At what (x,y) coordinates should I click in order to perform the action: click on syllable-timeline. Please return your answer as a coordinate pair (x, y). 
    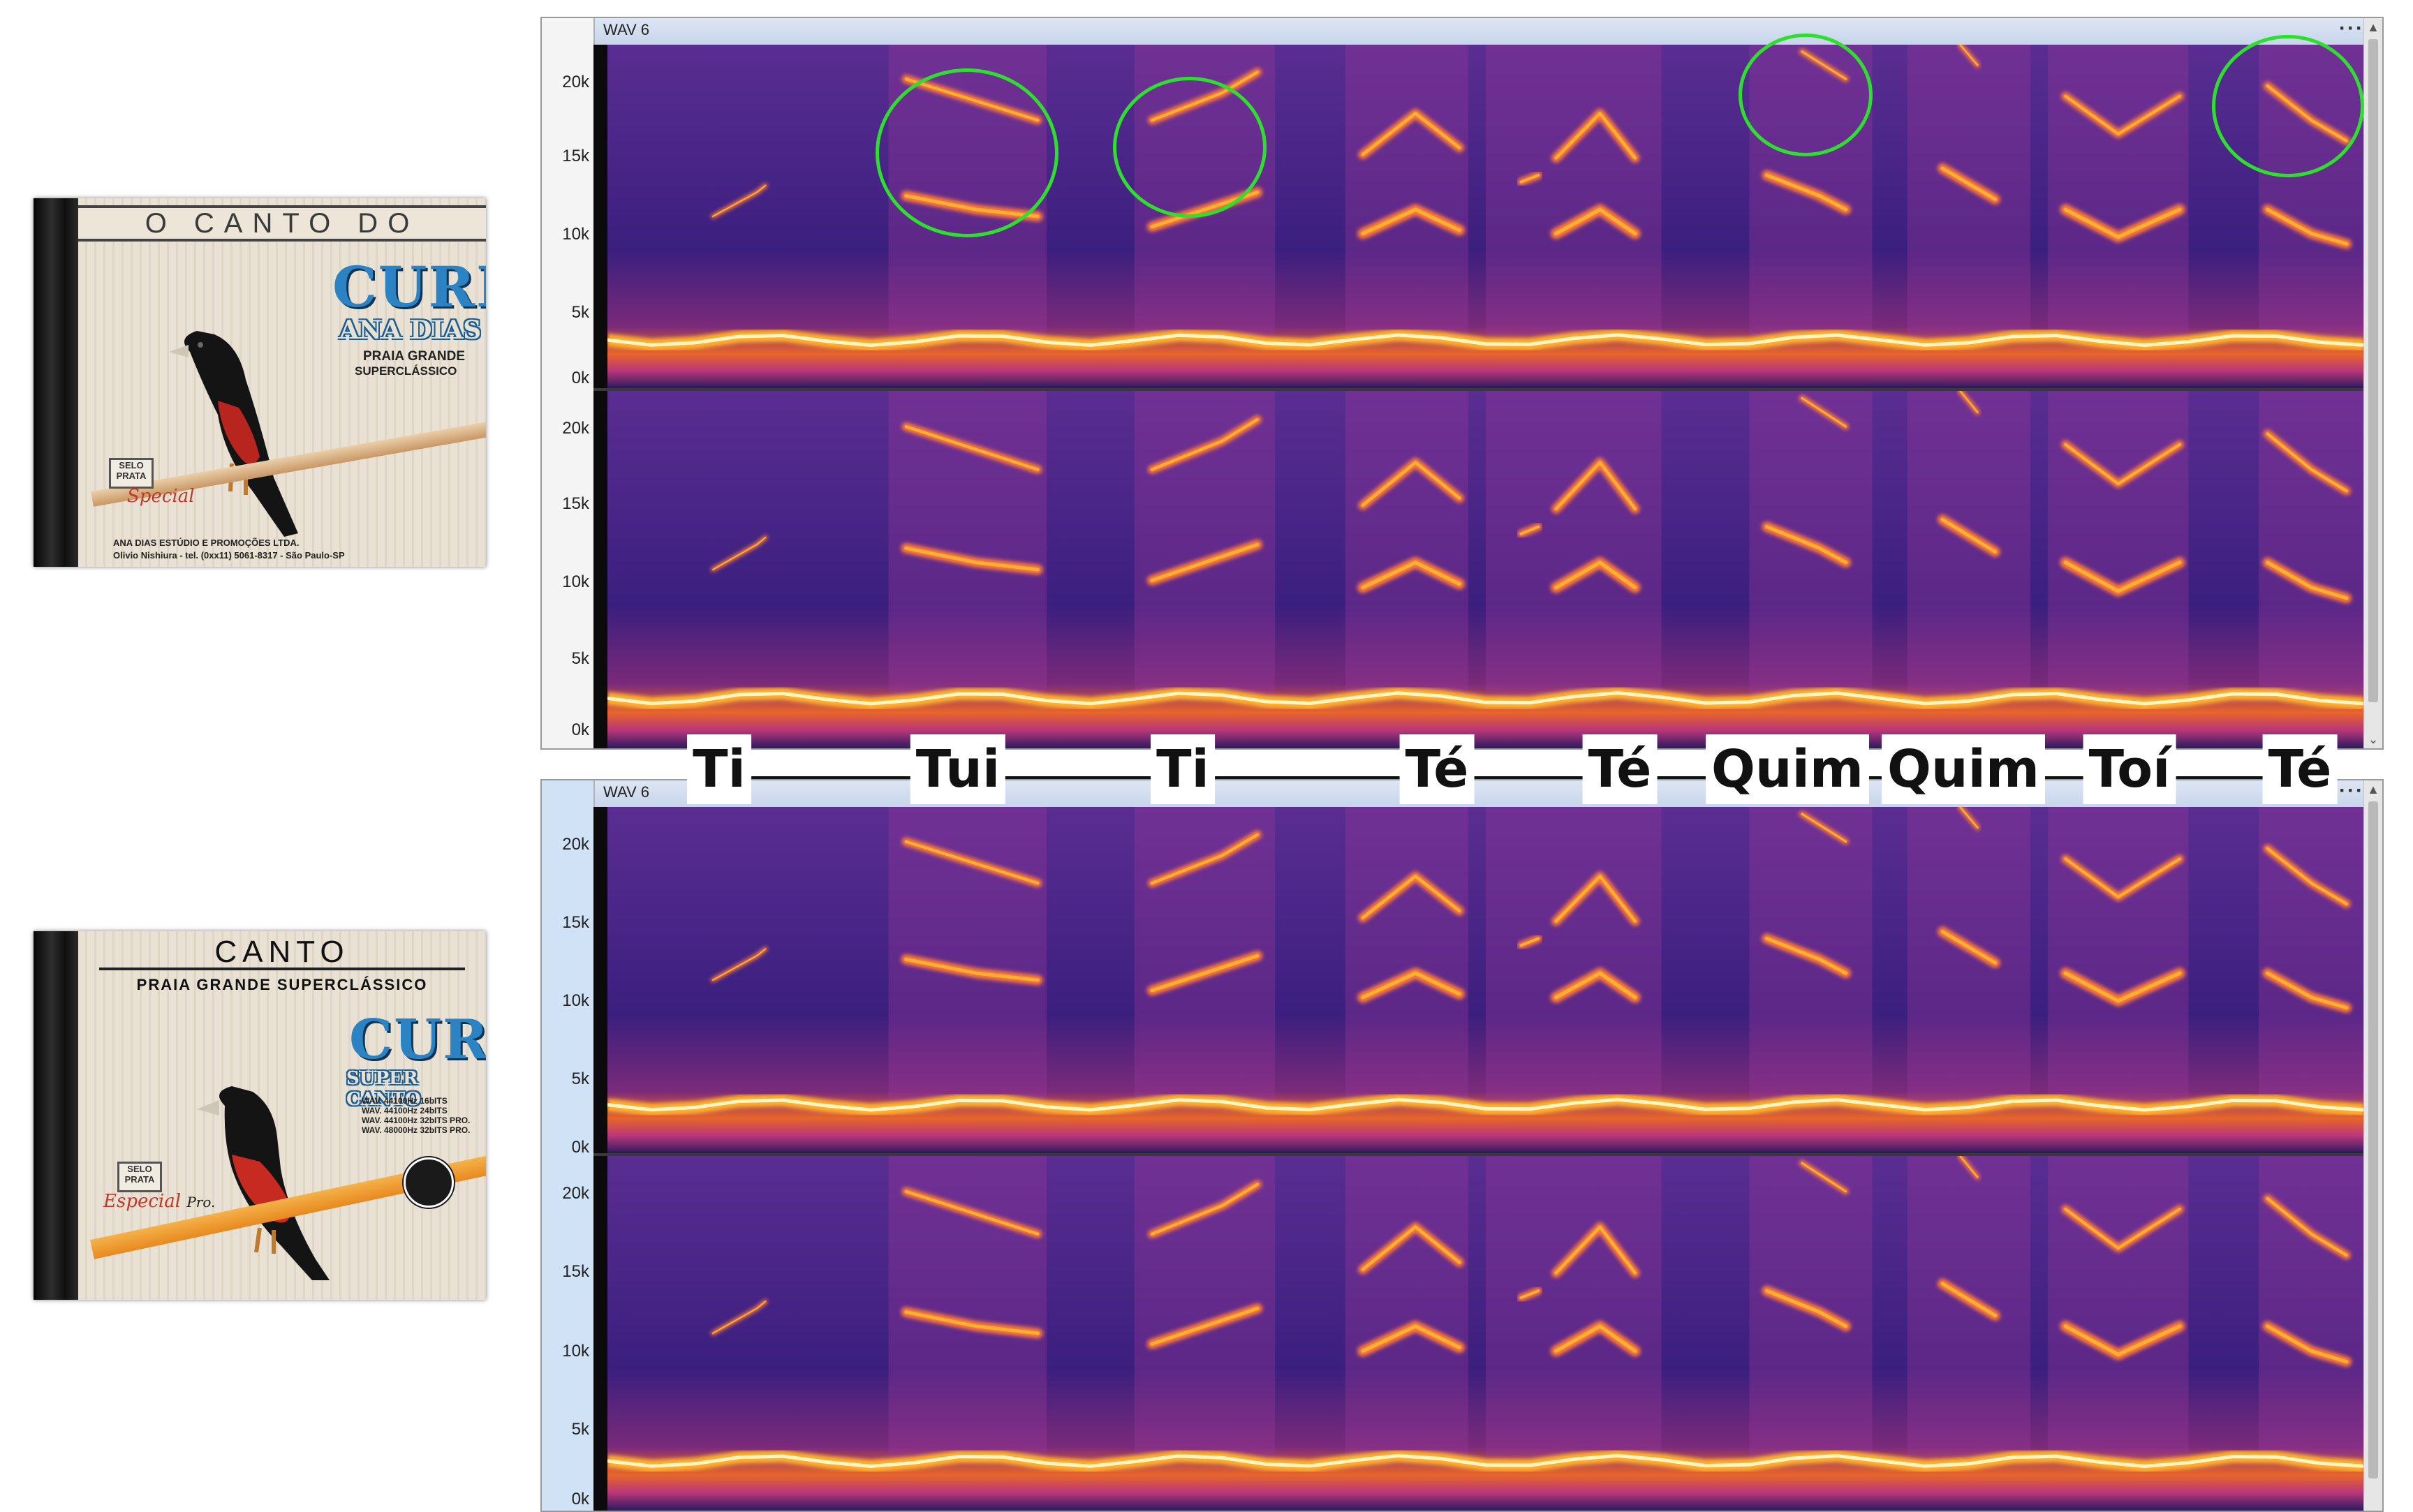
    Looking at the image, I should click on (1515, 777).